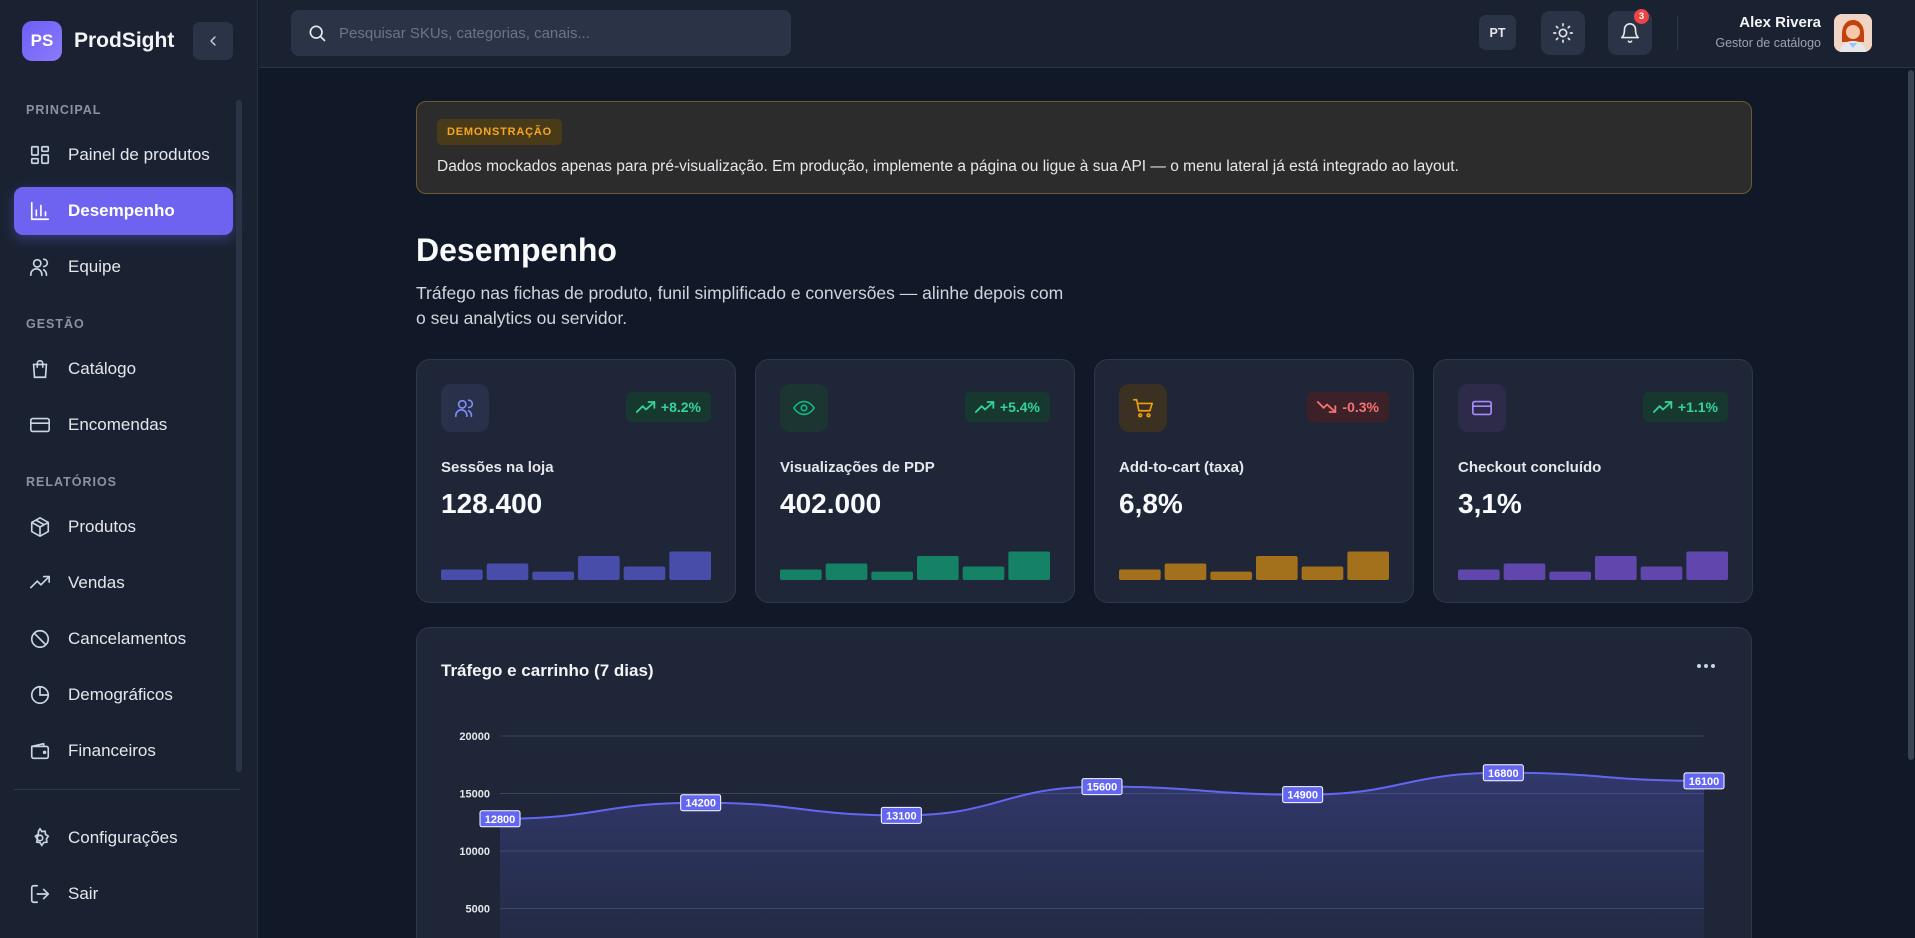 The image size is (1915, 938). I want to click on sidebar-item-demograficos: Demográficos, so click(123, 695).